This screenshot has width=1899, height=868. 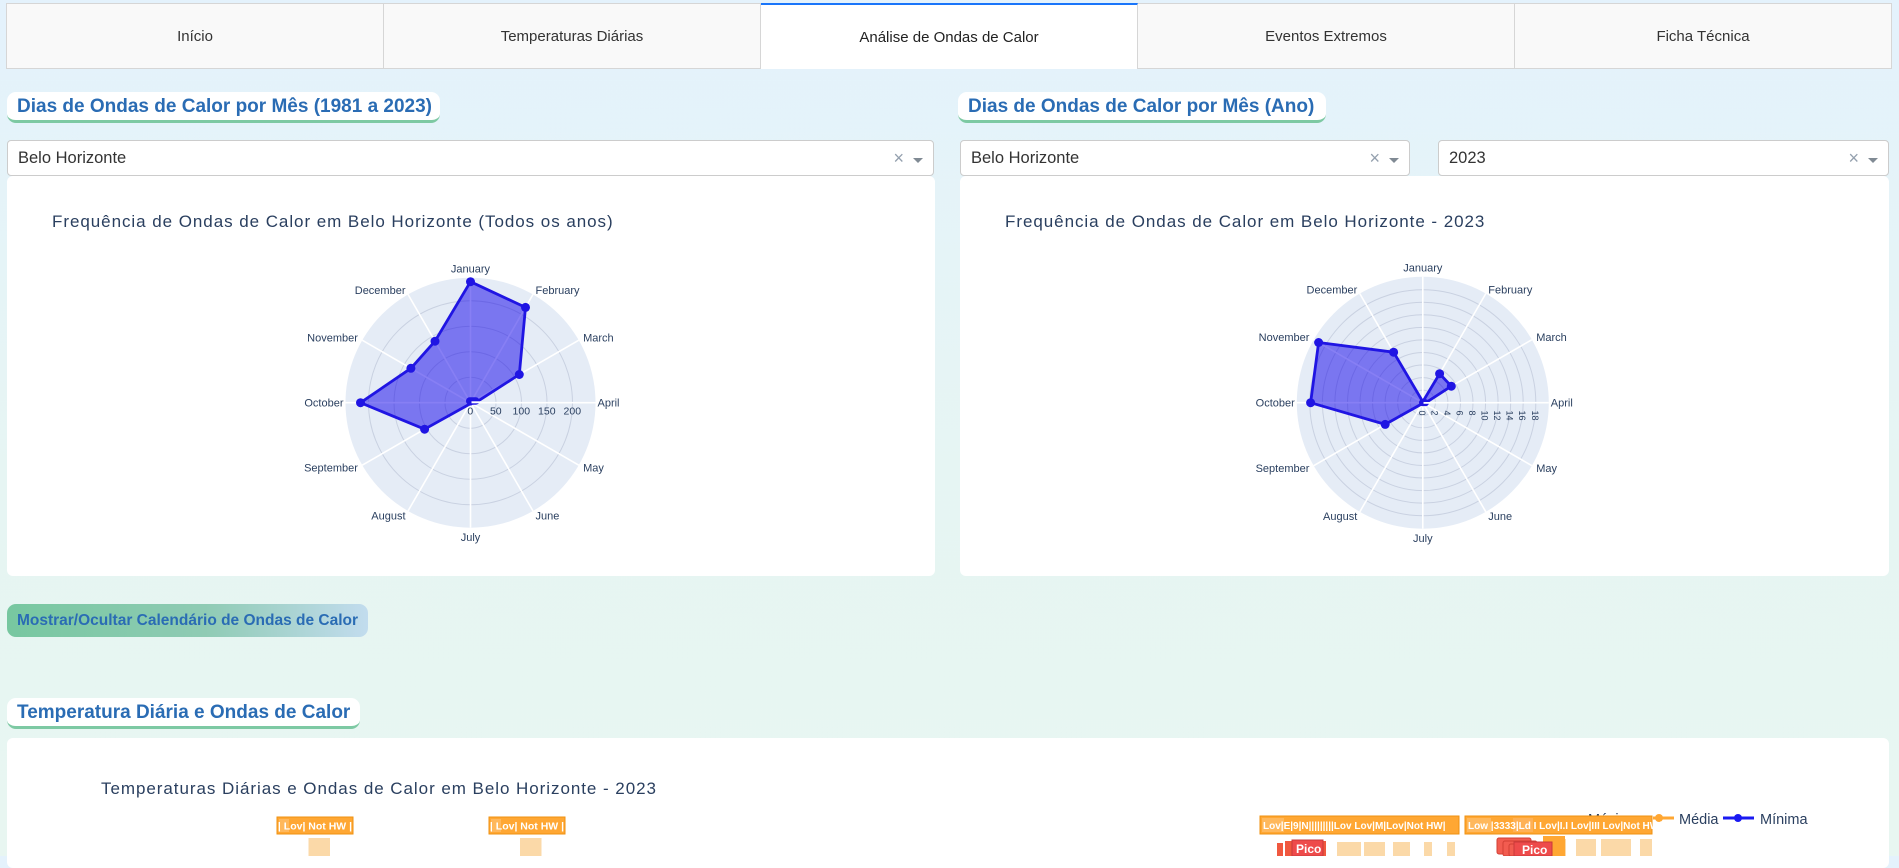 I want to click on svg-text: 4, so click(x=1447, y=413).